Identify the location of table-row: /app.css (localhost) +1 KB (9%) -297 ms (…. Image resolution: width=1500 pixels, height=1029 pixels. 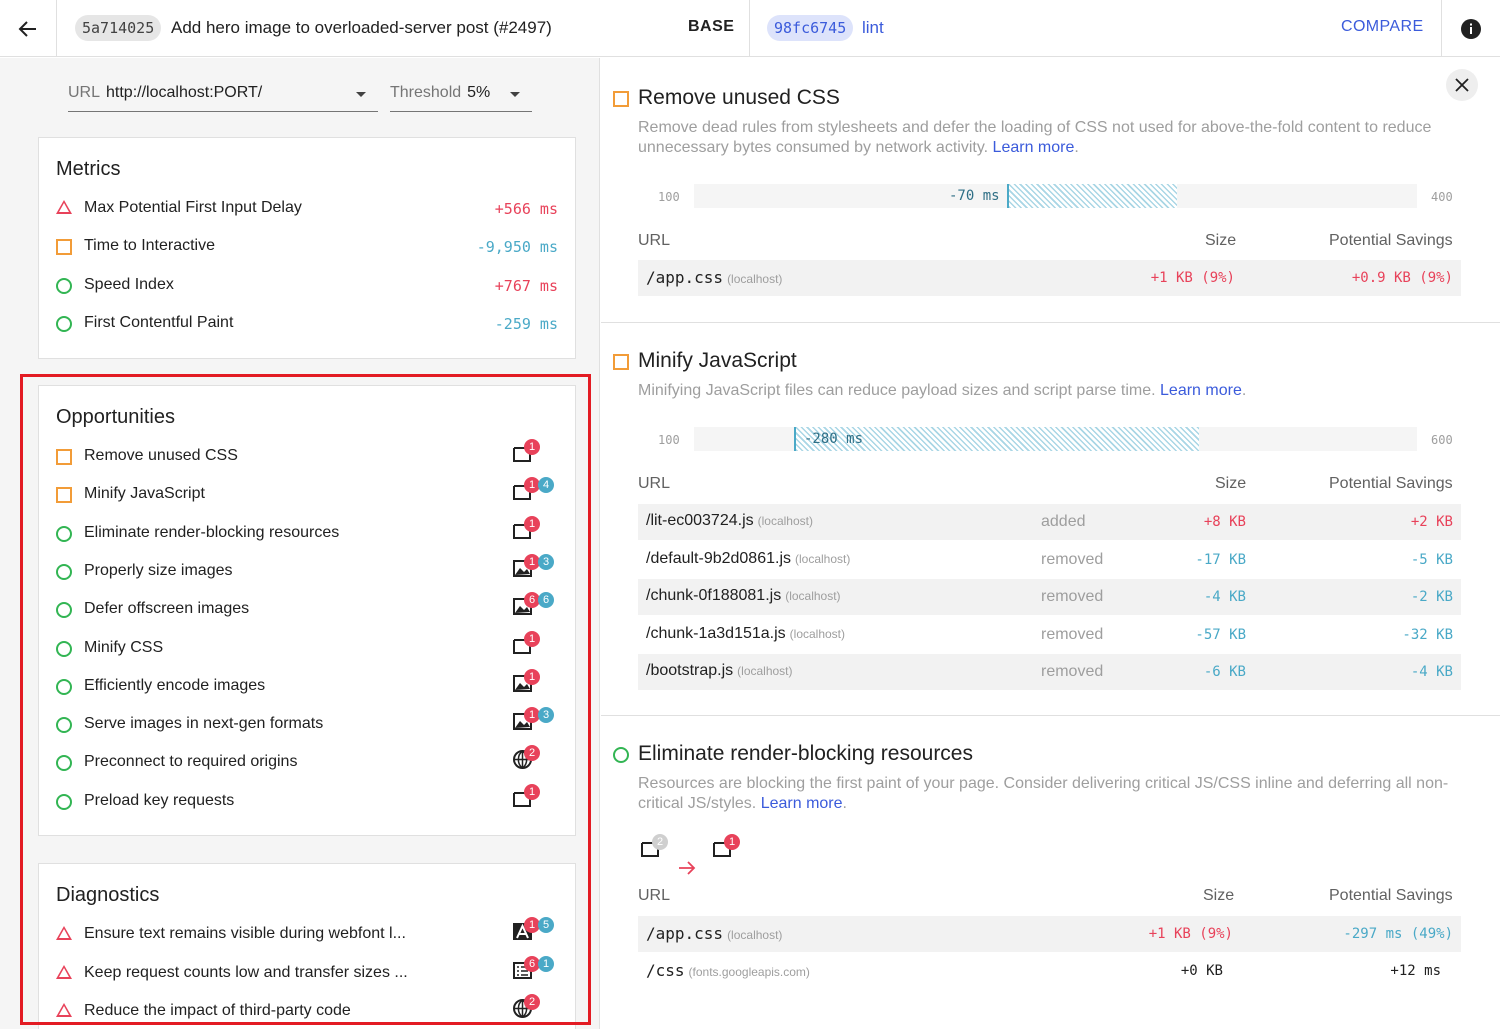
(1049, 934).